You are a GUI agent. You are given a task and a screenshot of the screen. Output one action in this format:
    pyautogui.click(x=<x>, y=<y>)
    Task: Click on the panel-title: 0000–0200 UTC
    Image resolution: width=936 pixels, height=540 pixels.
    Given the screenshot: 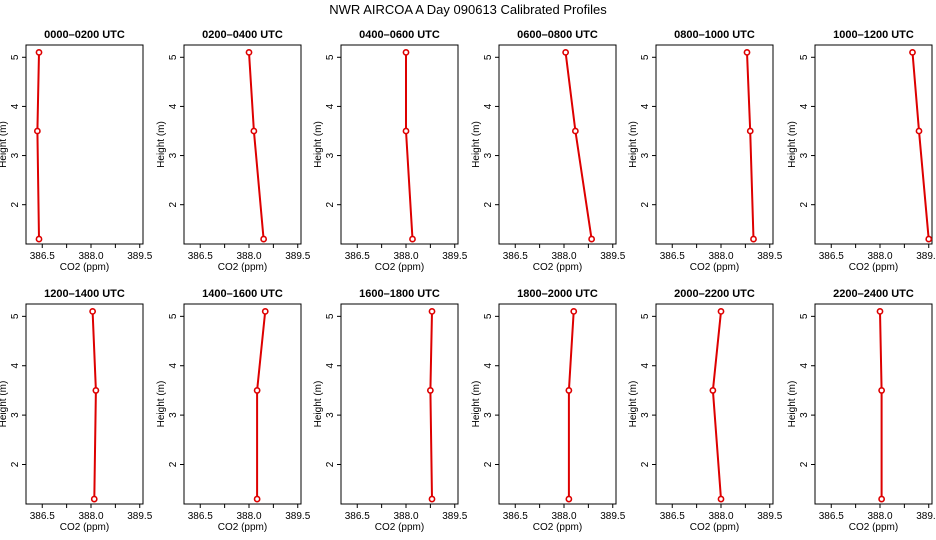 What is the action you would take?
    pyautogui.click(x=84, y=35)
    